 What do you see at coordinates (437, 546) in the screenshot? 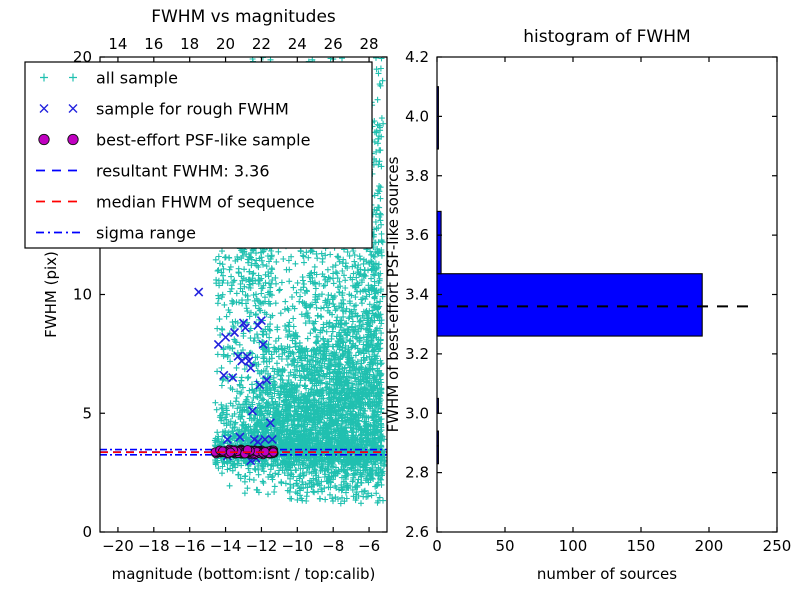
I see `x-tick-label: 0` at bounding box center [437, 546].